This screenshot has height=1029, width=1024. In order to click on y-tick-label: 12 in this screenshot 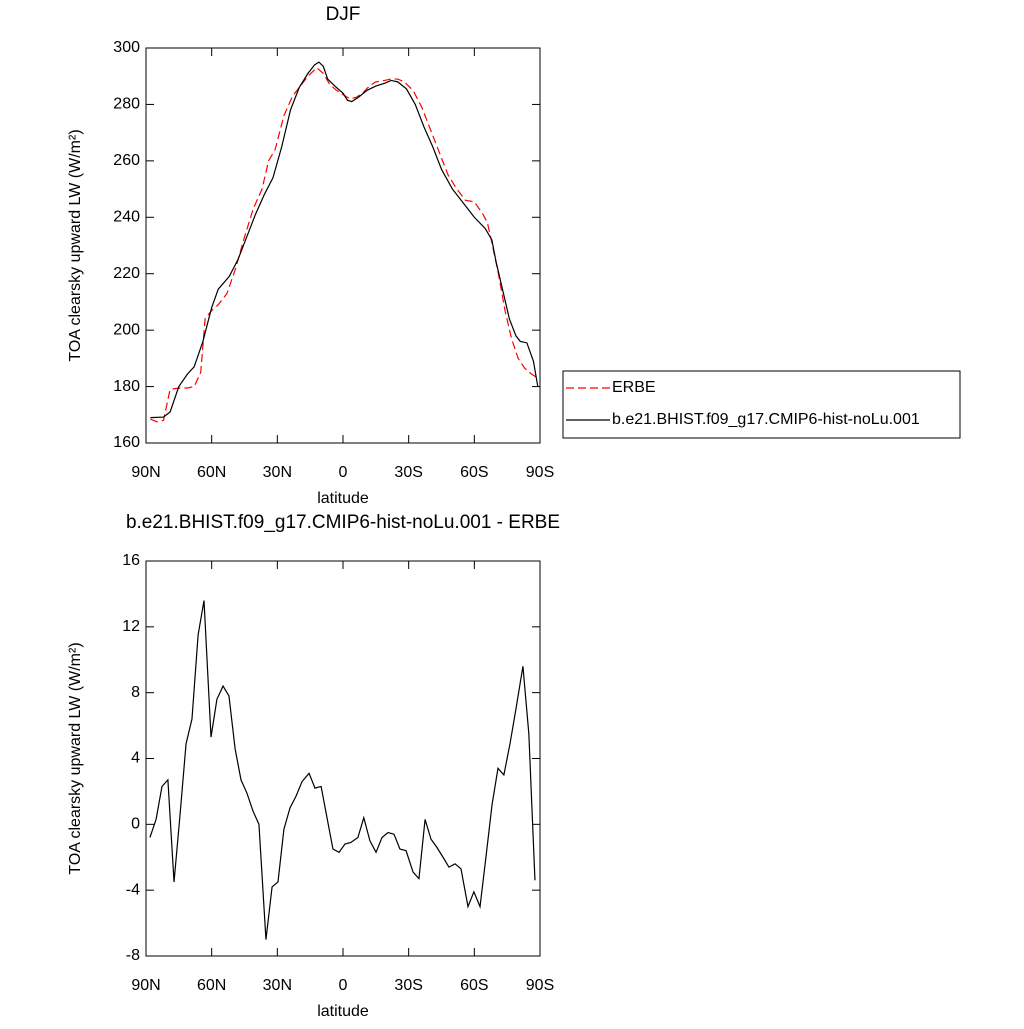, I will do `click(131, 626)`.